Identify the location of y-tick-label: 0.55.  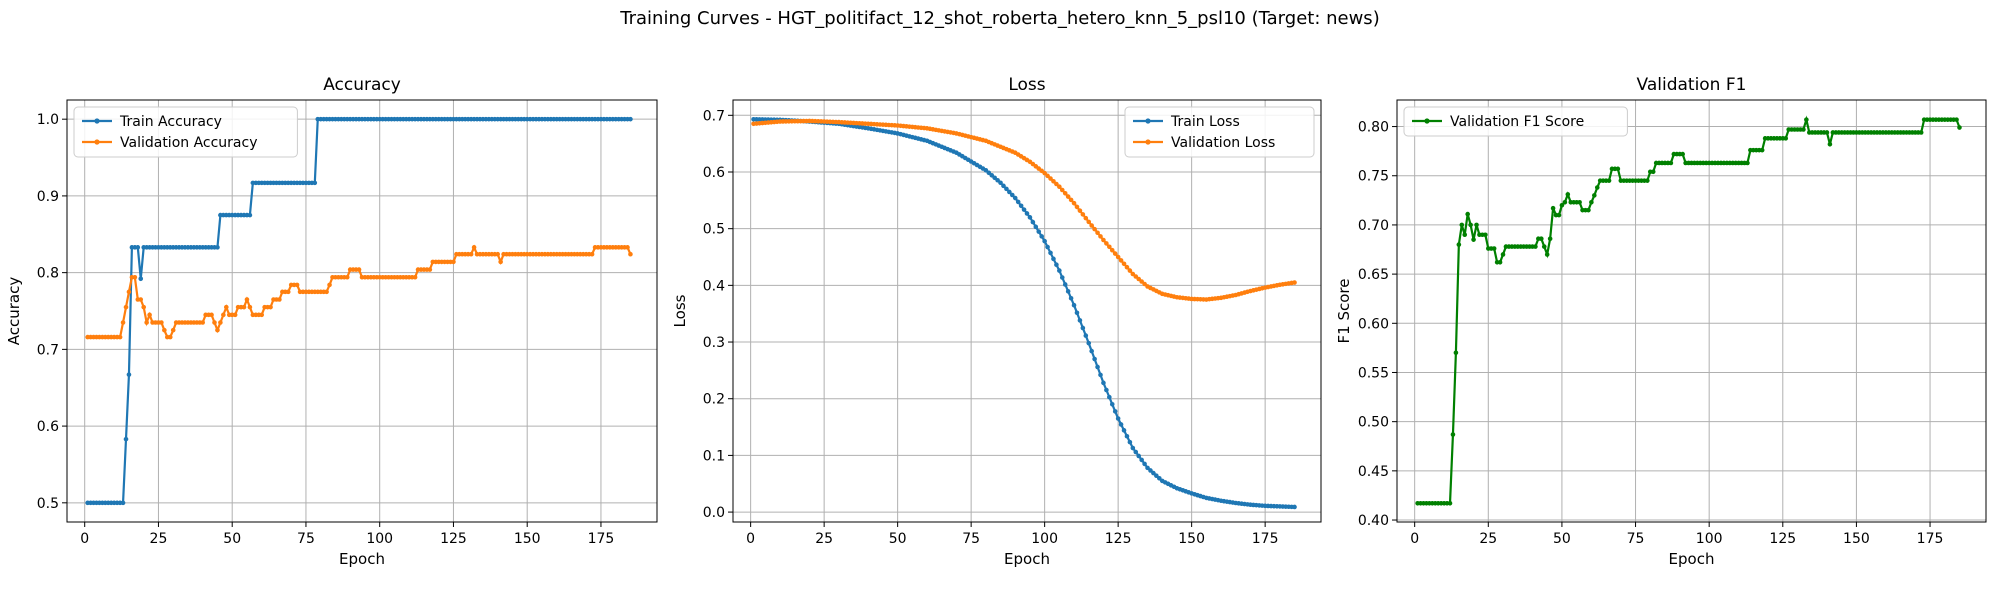
(1373, 373).